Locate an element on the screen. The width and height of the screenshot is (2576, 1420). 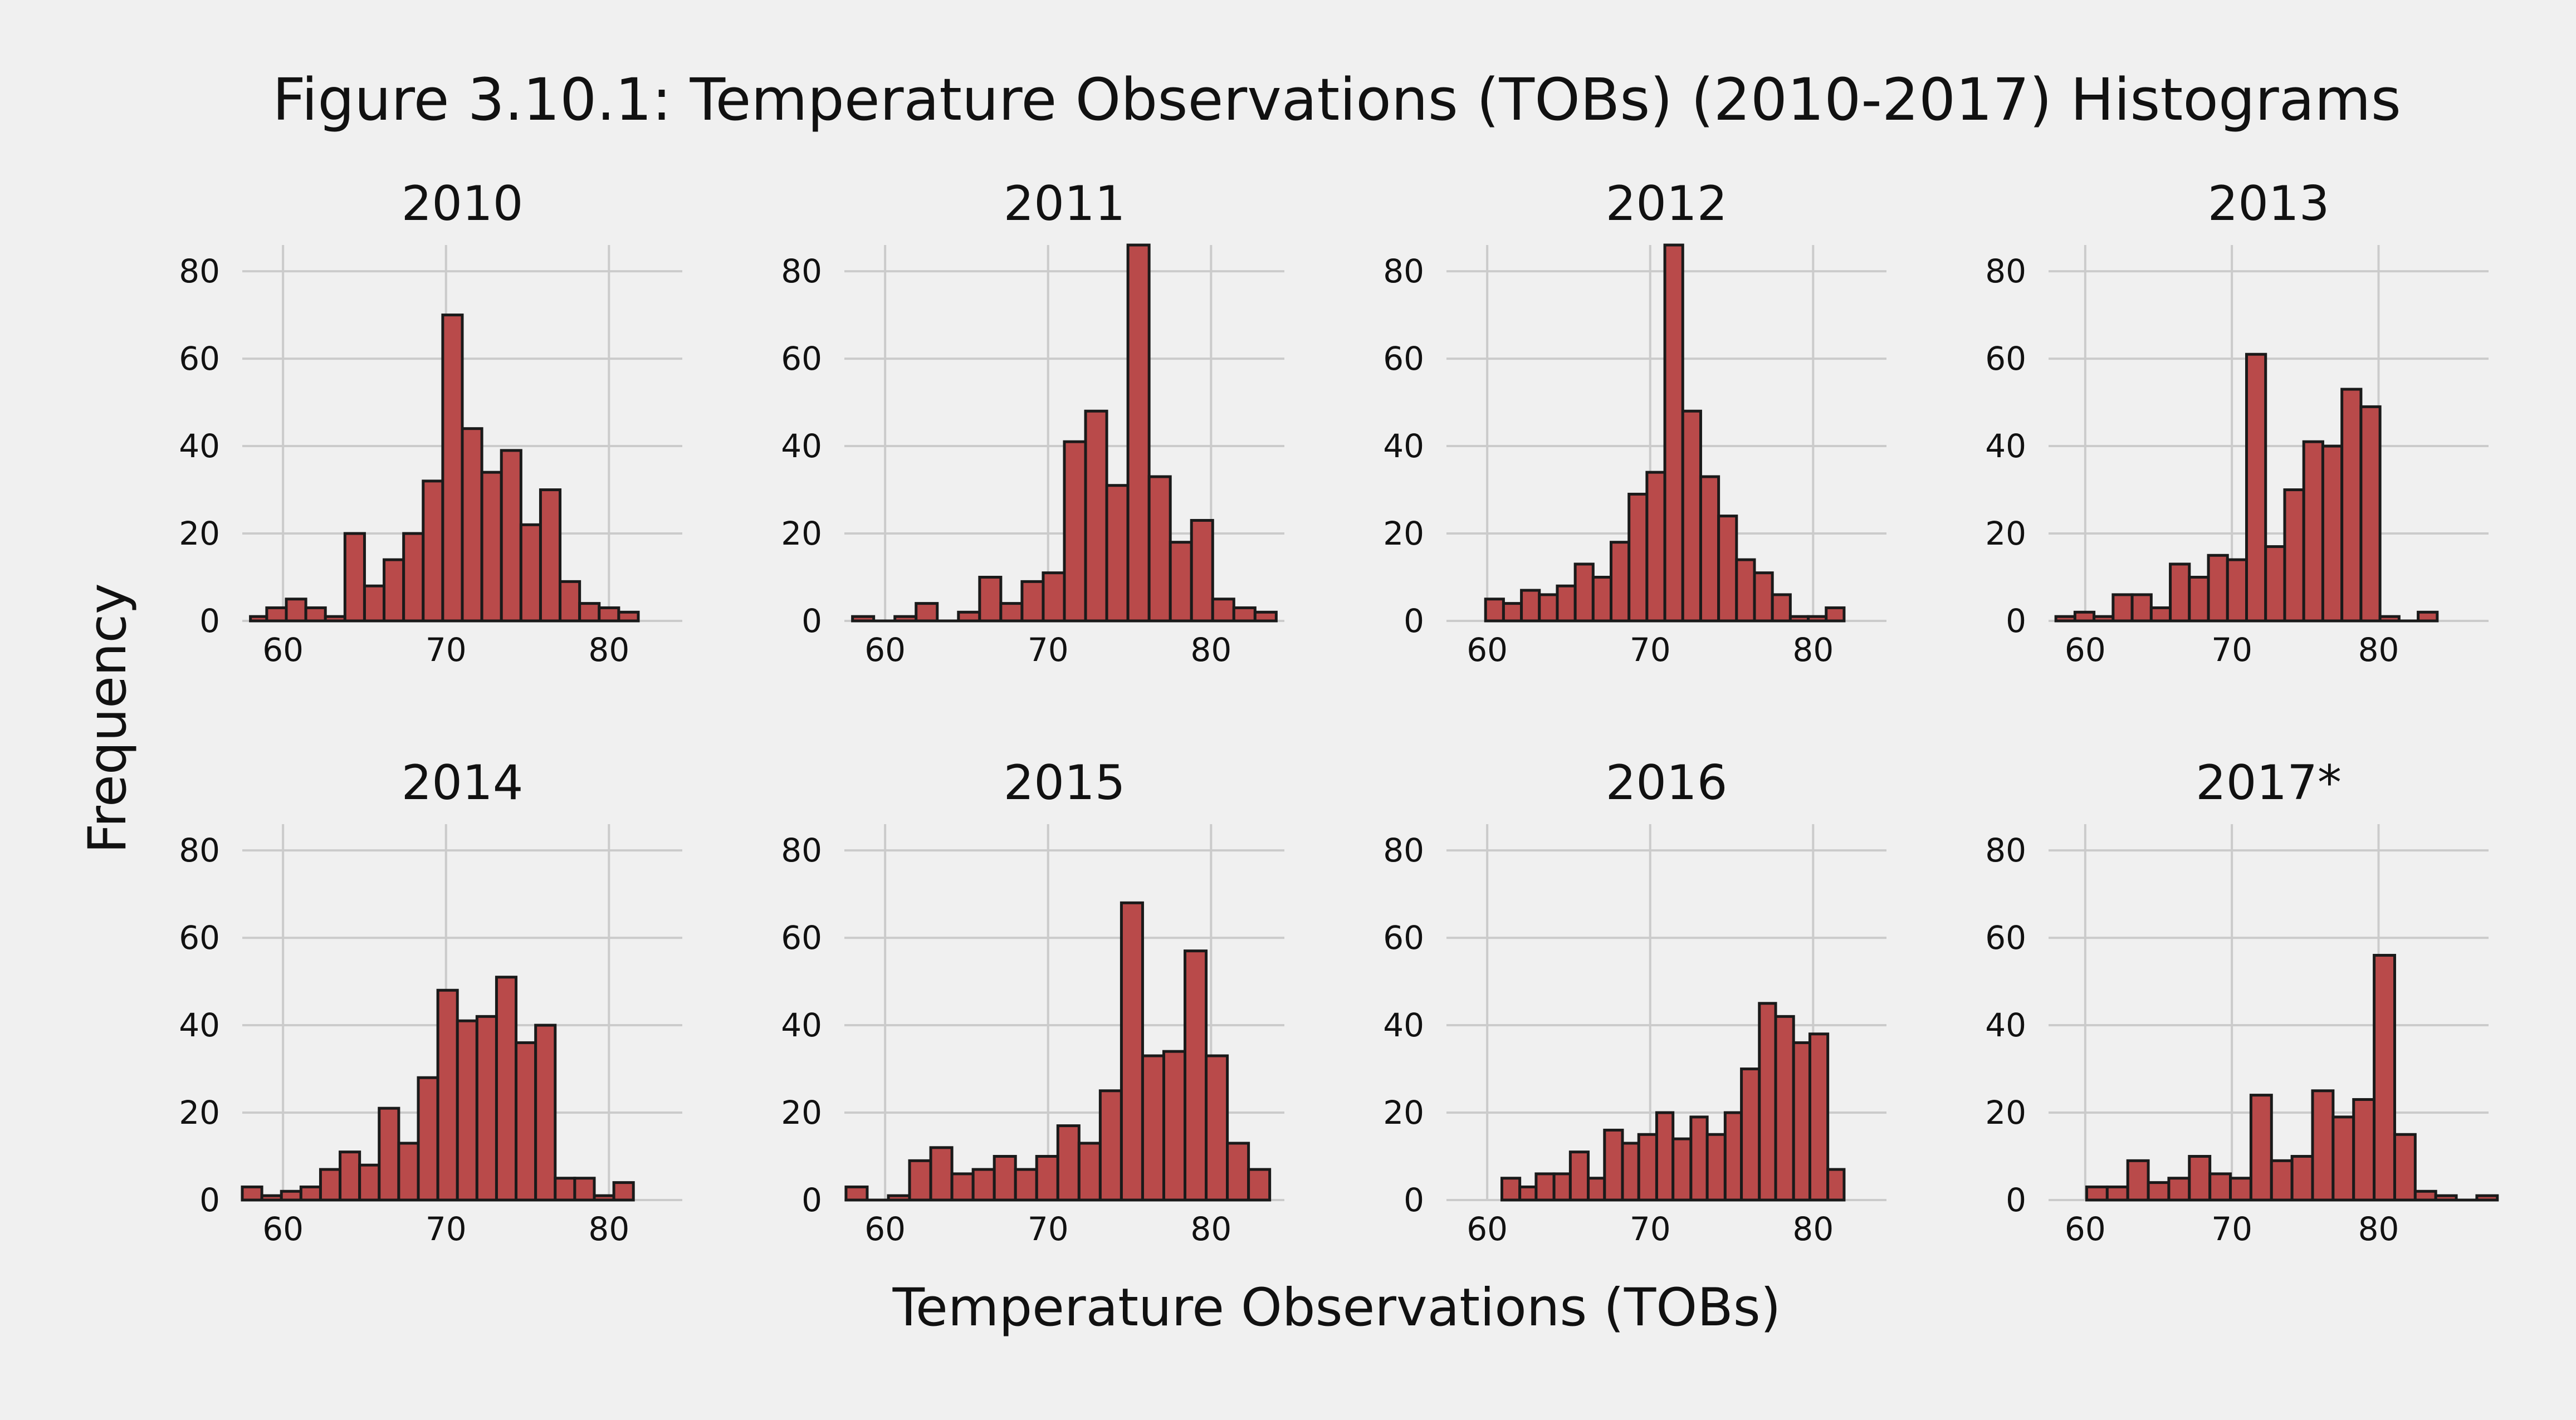
subplot-2013: 0 20 40 60 80 60 70 80 2013 is located at coordinates (2237, 422).